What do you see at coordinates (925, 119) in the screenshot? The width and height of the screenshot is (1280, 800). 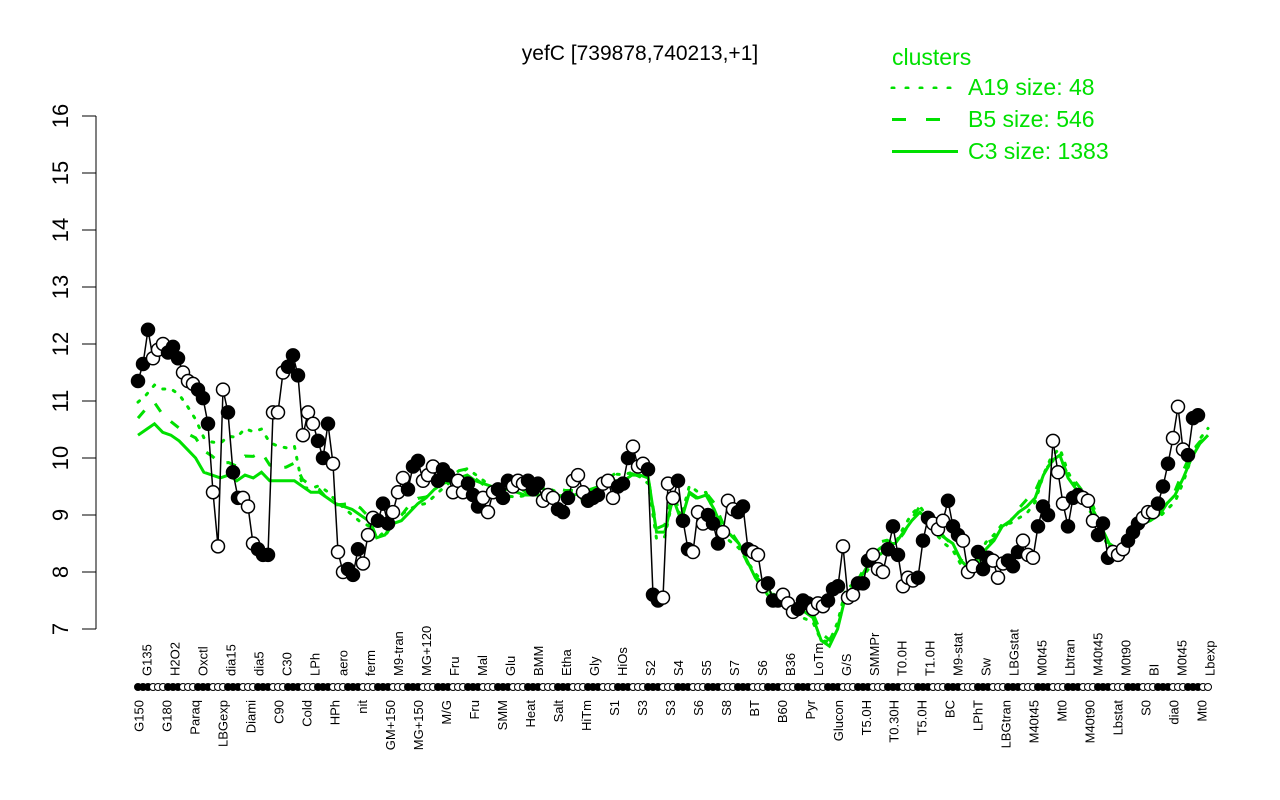 I see `dashed-line-icon` at bounding box center [925, 119].